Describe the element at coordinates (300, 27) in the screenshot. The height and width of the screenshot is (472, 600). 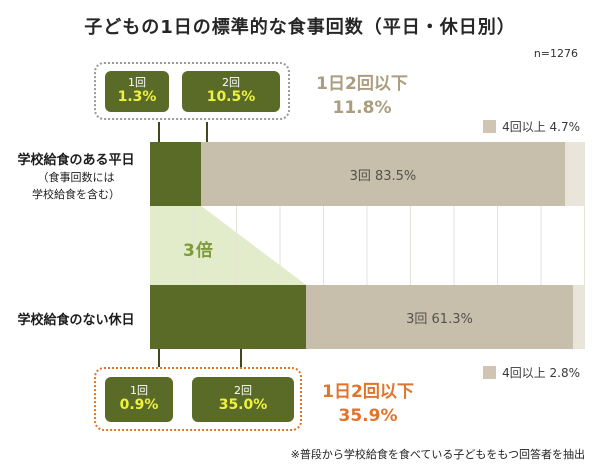
I see `page-title: 子どもの1日の標準的な食事回数（平日・休日別）` at that location.